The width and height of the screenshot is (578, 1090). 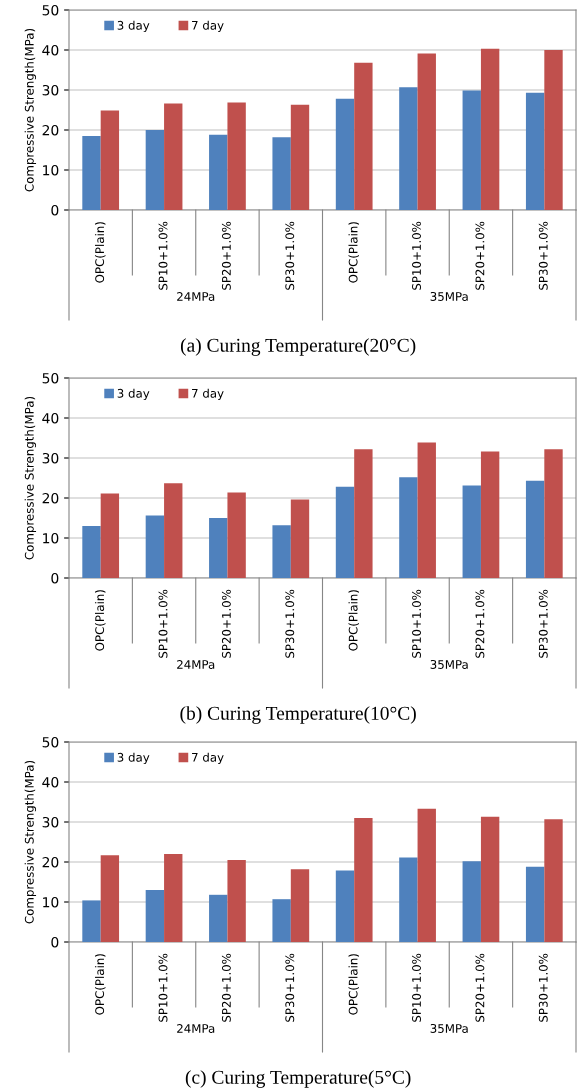 I want to click on text: (b) Curing Temperature(10°C), so click(x=298, y=715).